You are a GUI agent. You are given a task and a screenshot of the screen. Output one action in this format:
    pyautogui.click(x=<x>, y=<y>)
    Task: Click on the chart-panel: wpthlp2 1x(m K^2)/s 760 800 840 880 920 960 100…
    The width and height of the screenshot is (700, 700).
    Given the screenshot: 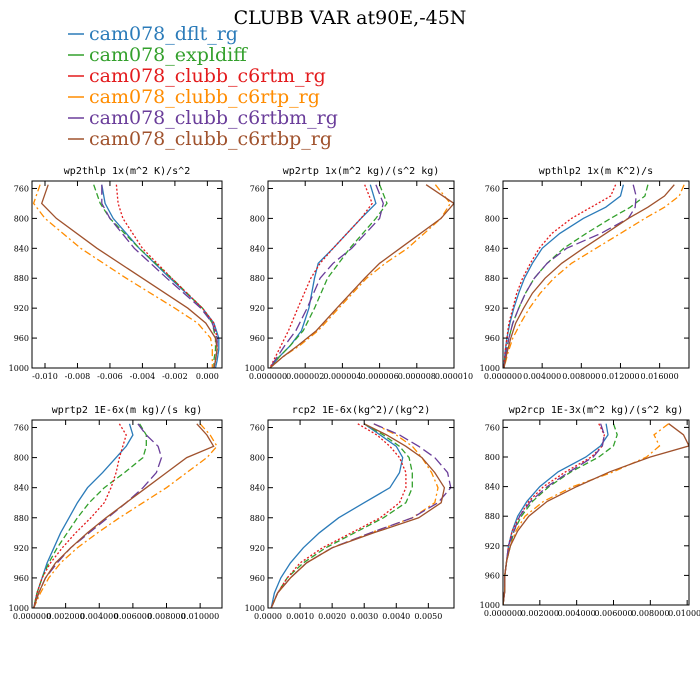 What is the action you would take?
    pyautogui.click(x=585, y=273)
    